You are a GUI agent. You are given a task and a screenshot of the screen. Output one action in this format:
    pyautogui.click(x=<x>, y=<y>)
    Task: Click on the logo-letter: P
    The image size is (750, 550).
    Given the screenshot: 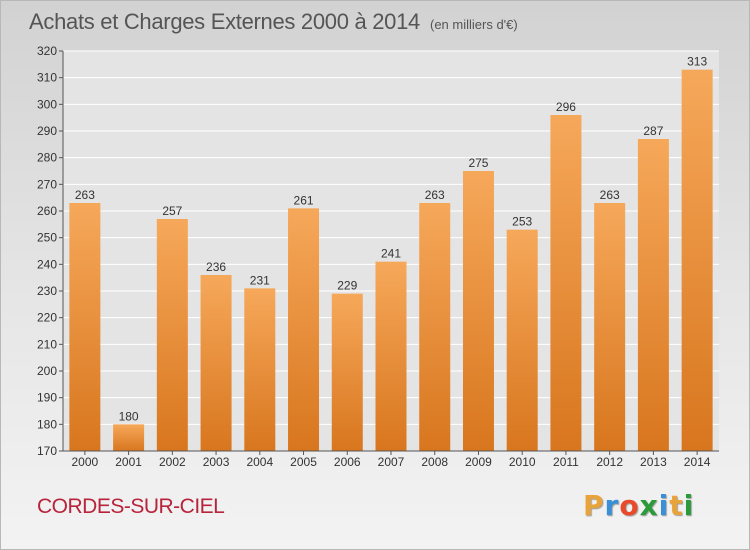 What is the action you would take?
    pyautogui.click(x=594, y=505)
    